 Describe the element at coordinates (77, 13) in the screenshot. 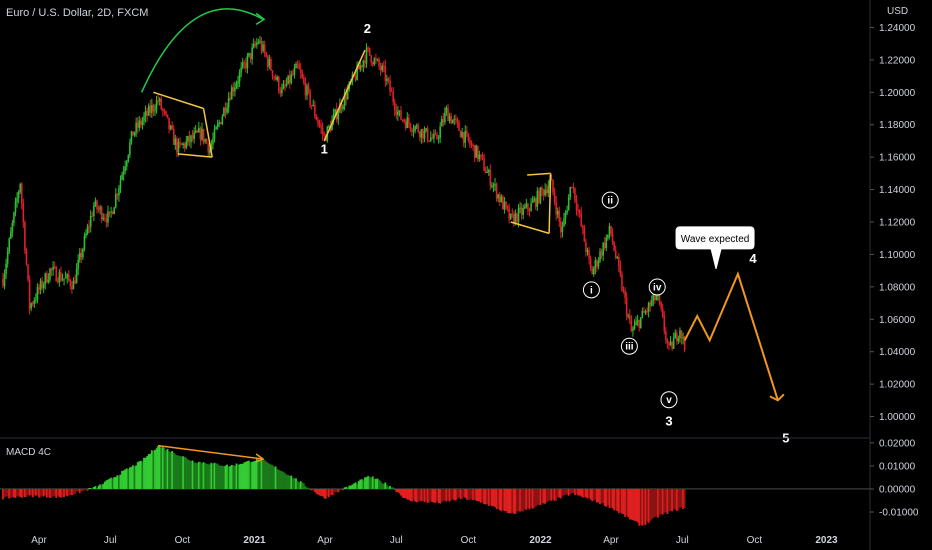

I see `symbol-title: Euro / U.S. Dollar, 2D, FXCM` at that location.